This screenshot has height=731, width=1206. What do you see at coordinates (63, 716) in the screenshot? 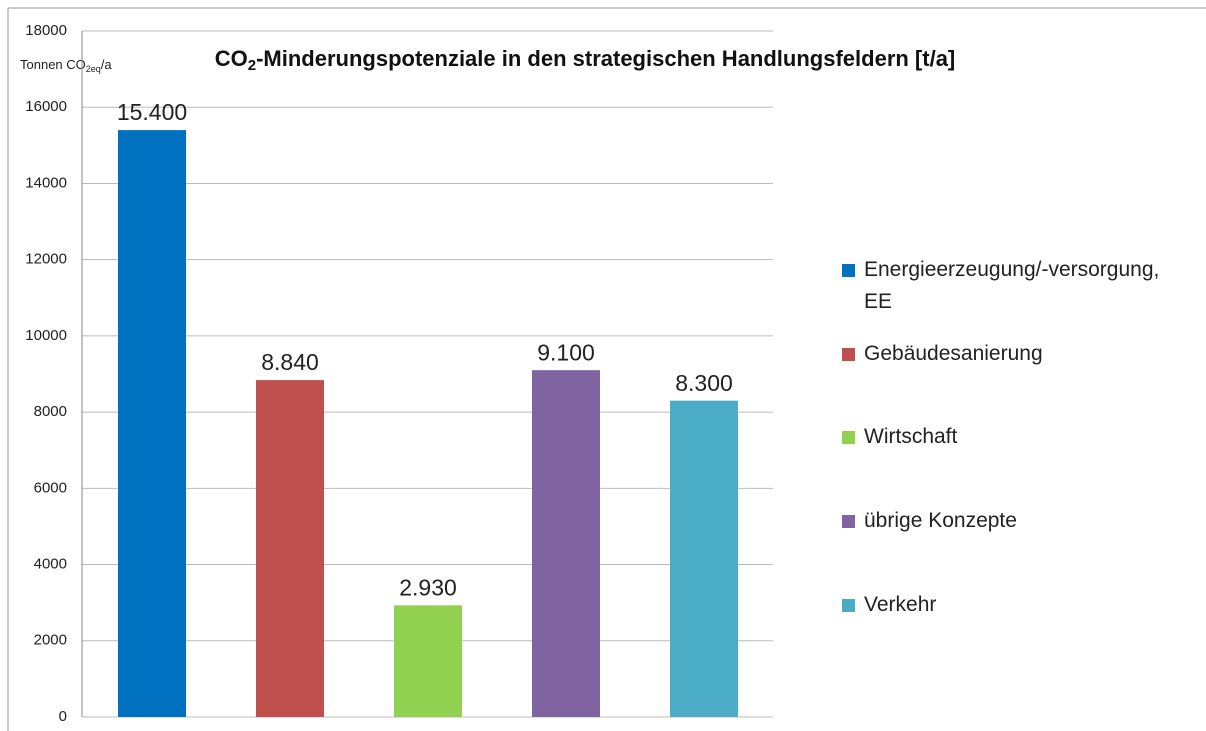
I see `y-tick-label: 0` at bounding box center [63, 716].